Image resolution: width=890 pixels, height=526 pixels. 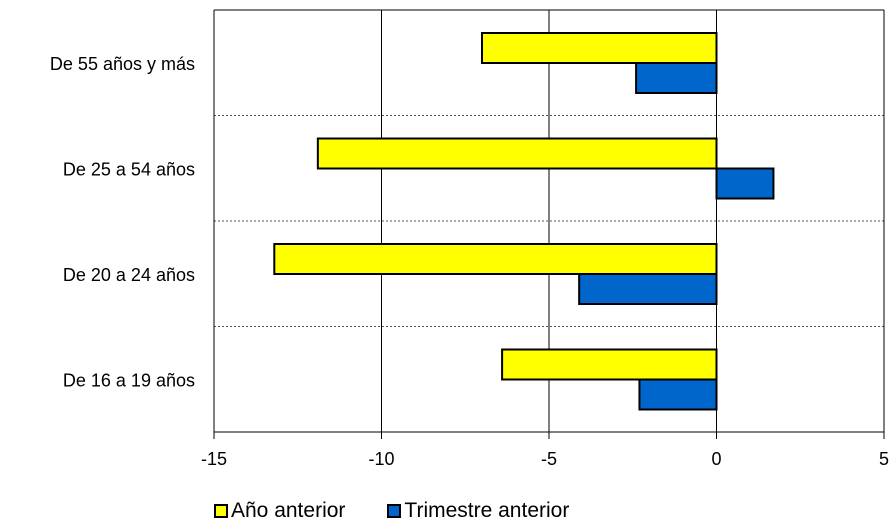 What do you see at coordinates (129, 380) in the screenshot?
I see `category-label: De 16 a 19 años` at bounding box center [129, 380].